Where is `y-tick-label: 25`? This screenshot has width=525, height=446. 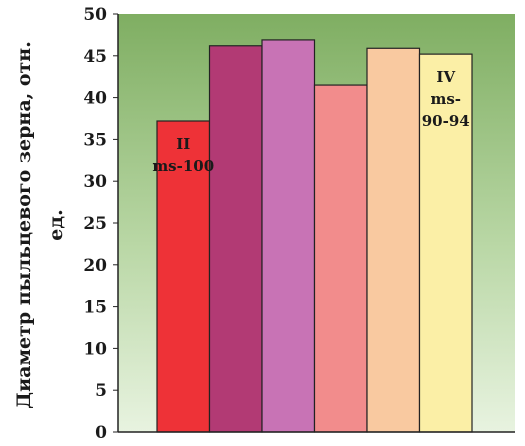 y-tick-label: 25 is located at coordinates (95, 224).